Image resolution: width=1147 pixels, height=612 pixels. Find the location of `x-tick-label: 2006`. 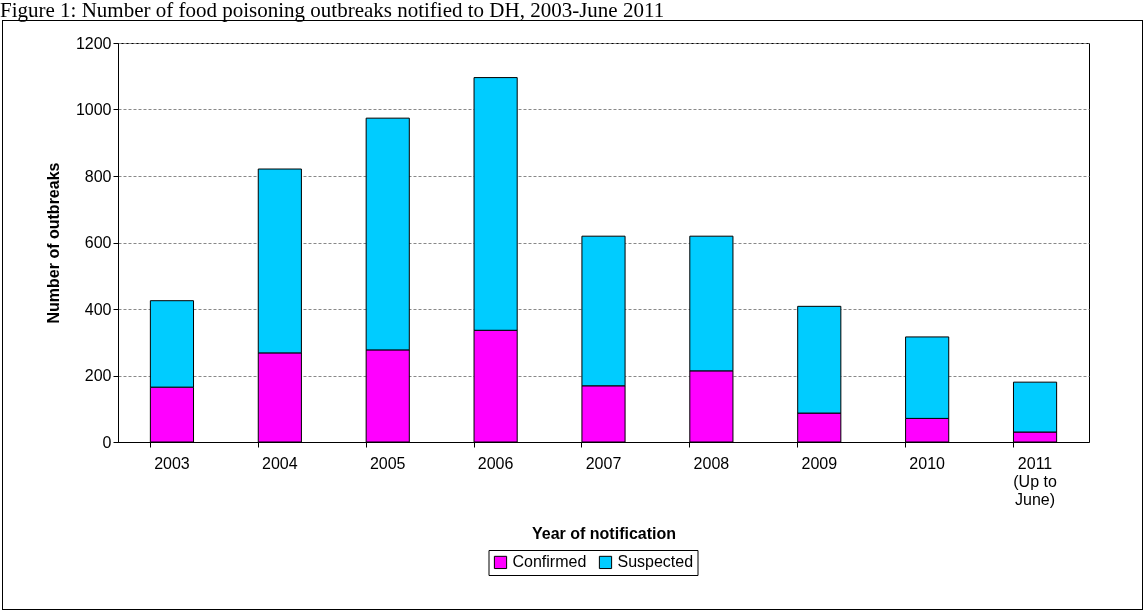

x-tick-label: 2006 is located at coordinates (495, 463).